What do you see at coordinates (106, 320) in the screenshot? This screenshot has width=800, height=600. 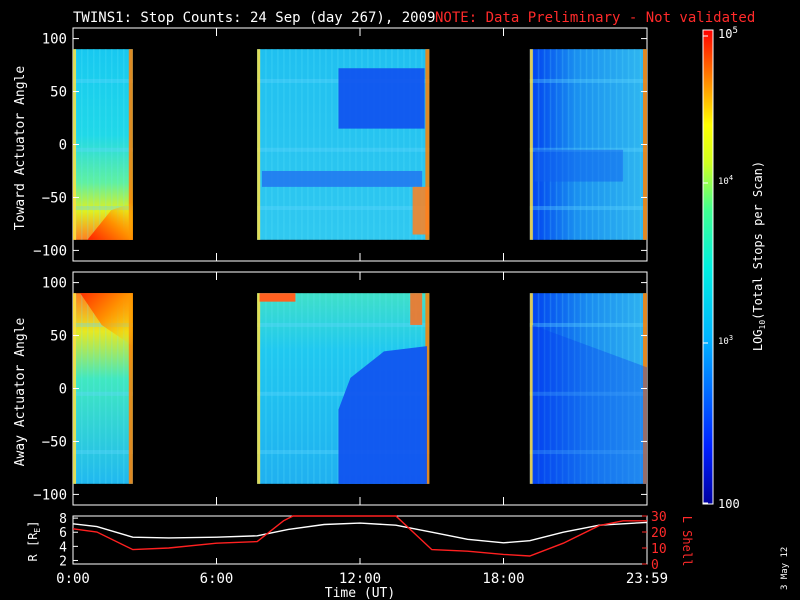 I see `hot-region-away` at bounding box center [106, 320].